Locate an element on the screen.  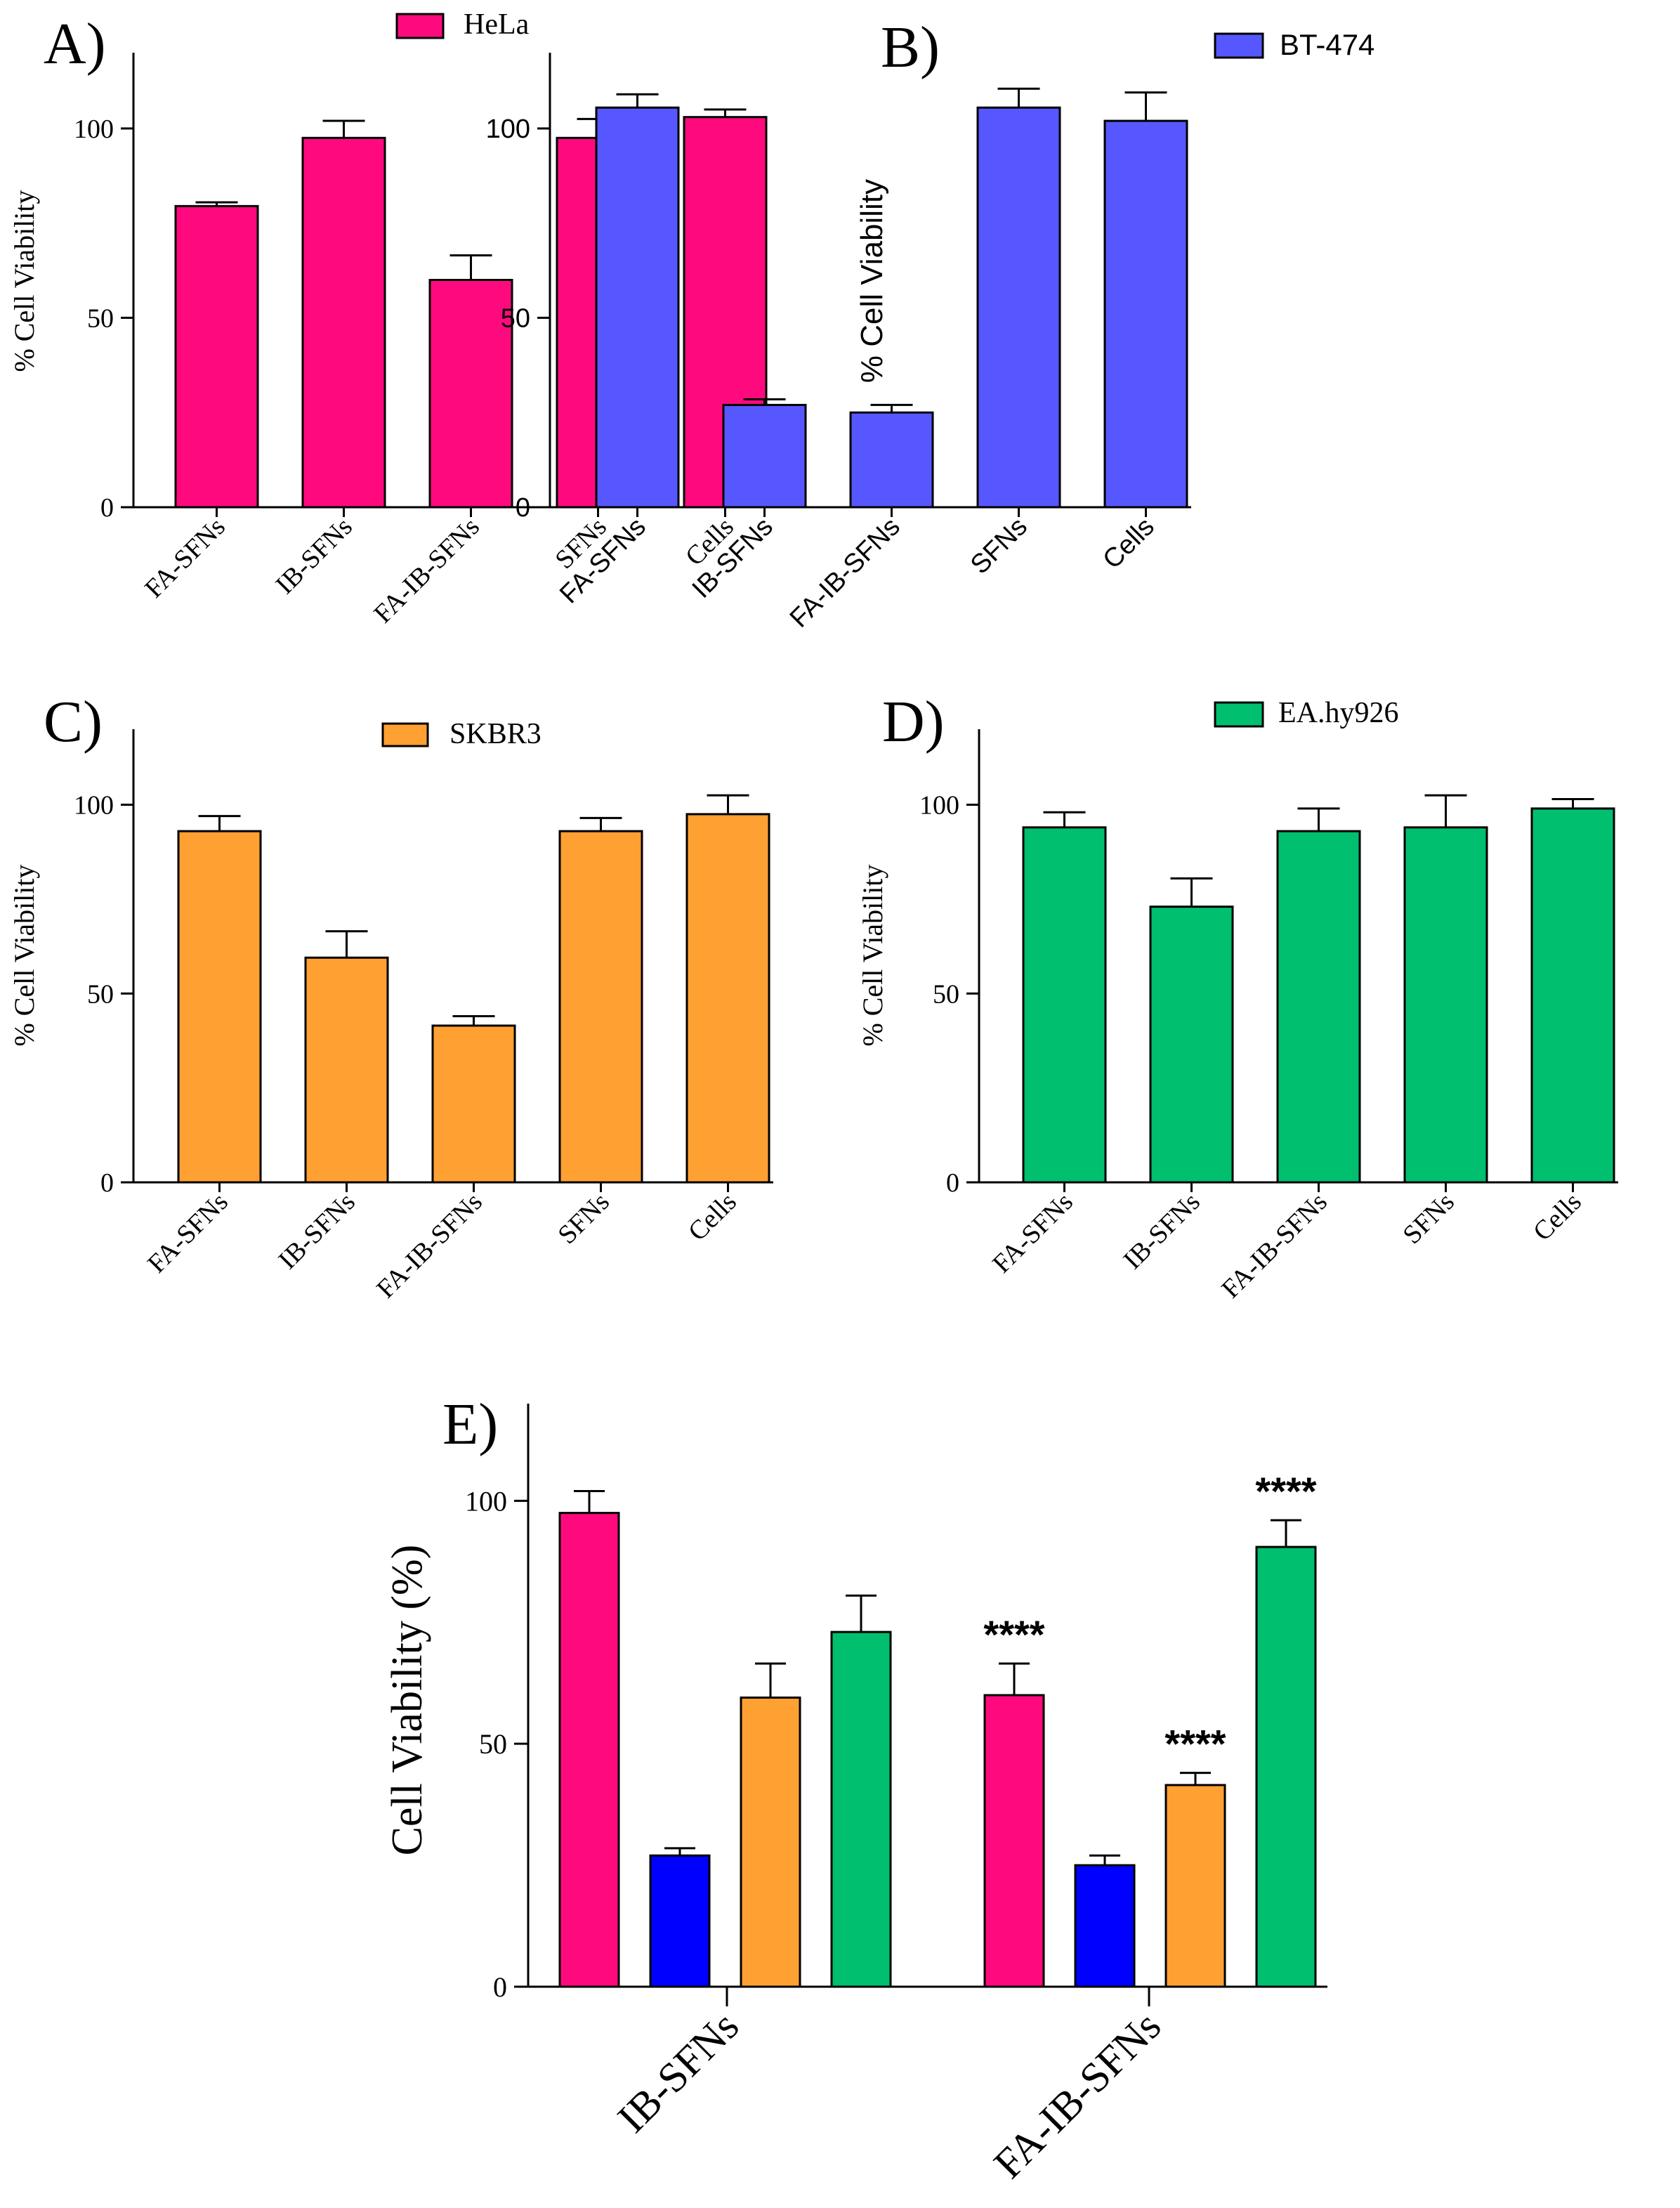
y-axis-title: Cell Viability (%) is located at coordinates (407, 1700).